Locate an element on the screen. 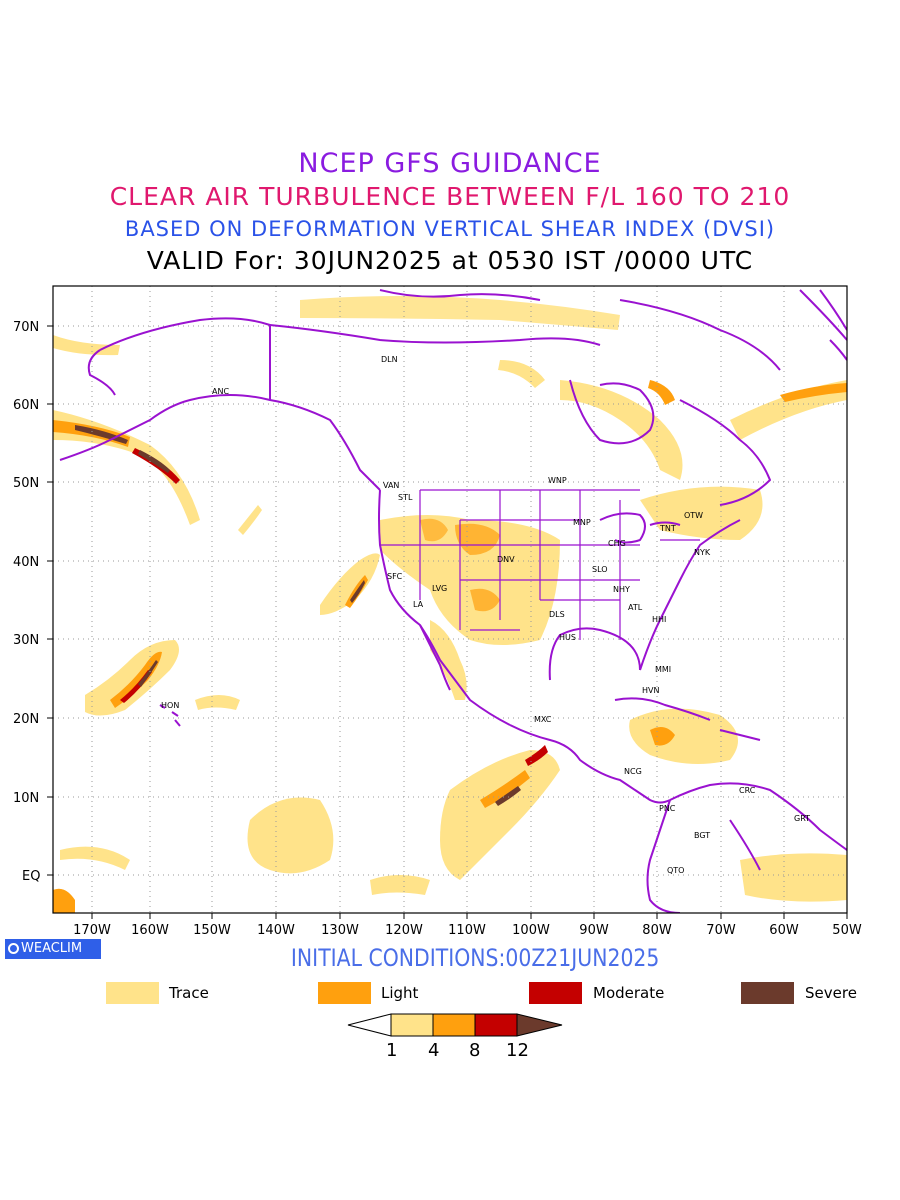 Image resolution: width=900 pixels, height=1200 pixels. station-label: STL is located at coordinates (405, 497).